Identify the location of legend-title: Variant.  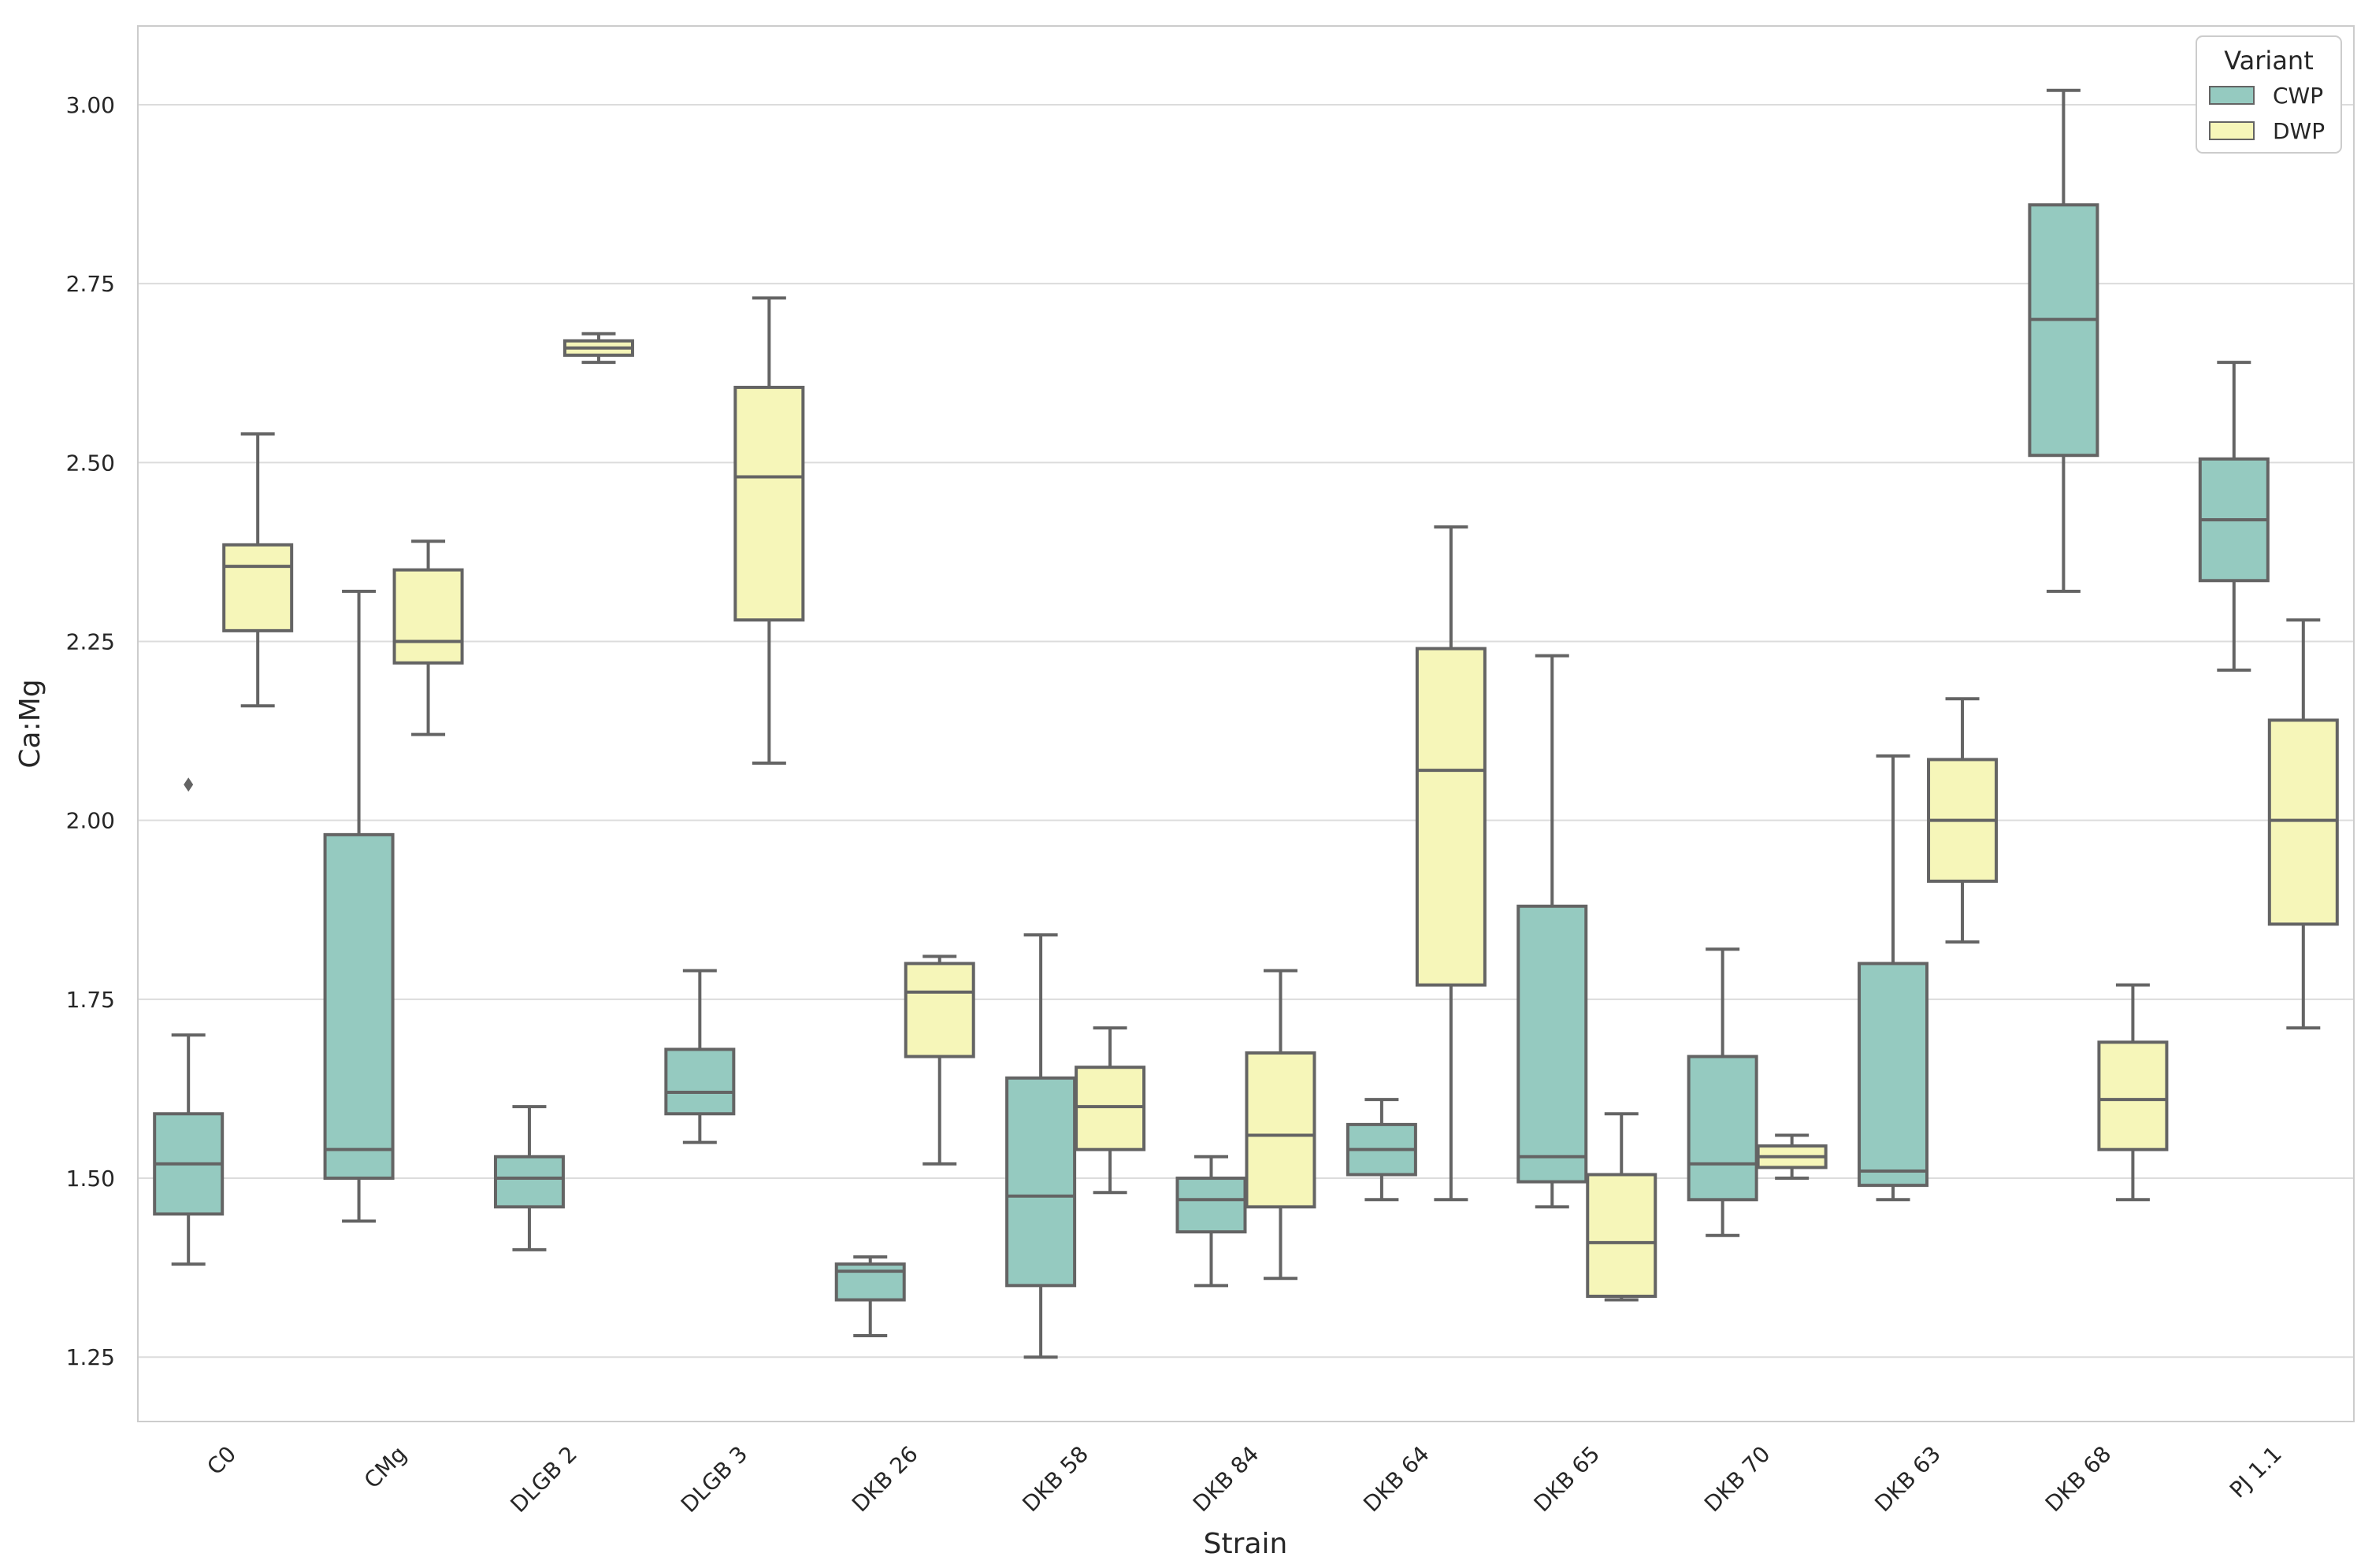
(2269, 61).